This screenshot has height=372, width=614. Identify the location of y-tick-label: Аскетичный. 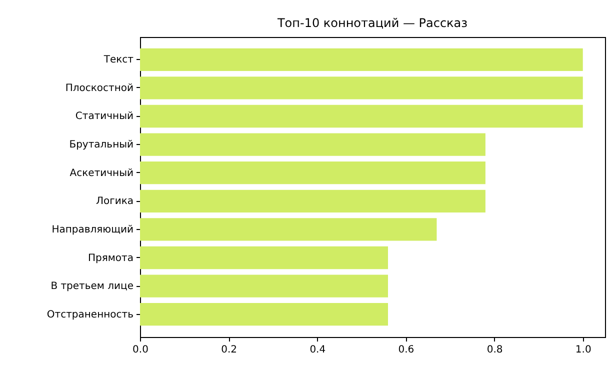
(102, 173).